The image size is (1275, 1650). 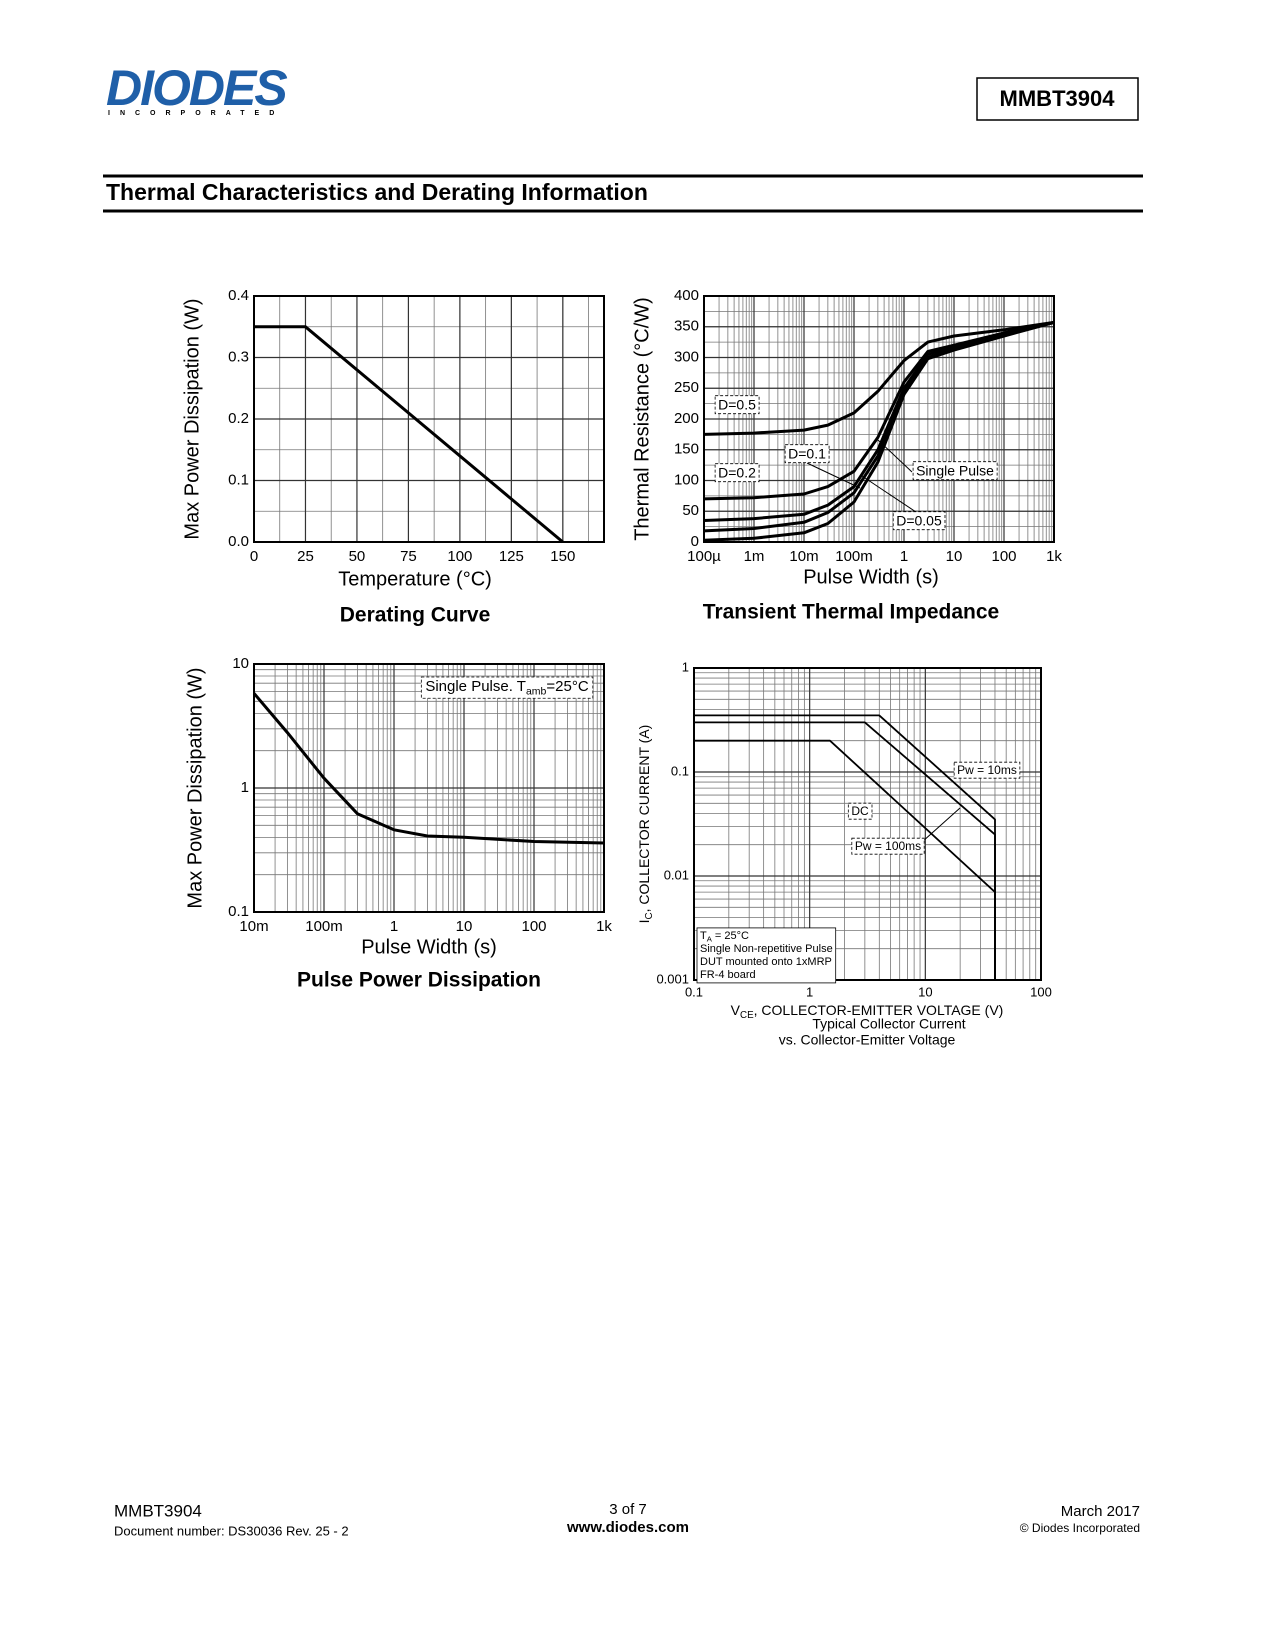 I want to click on x-axis-label-part: V, so click(x=736, y=1010).